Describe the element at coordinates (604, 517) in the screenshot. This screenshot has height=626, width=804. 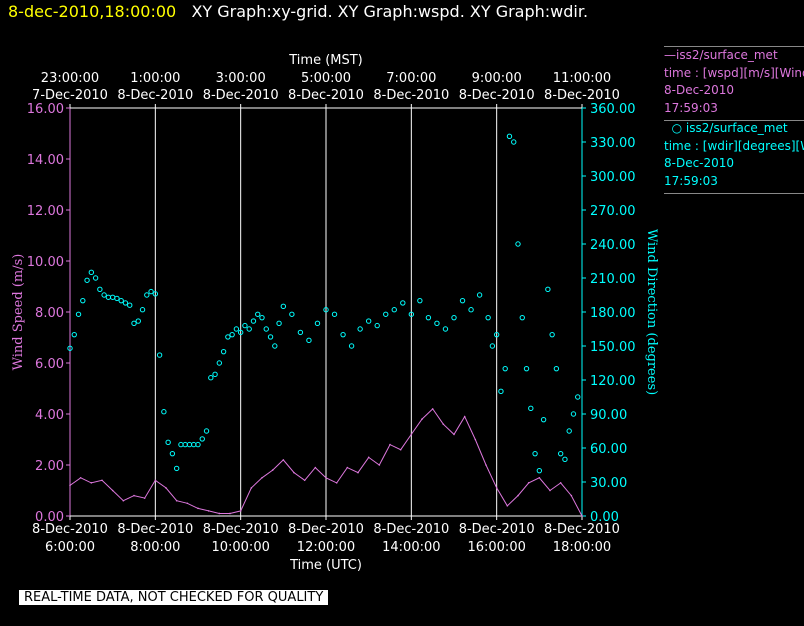
I see `right-tick-label: 0.00` at that location.